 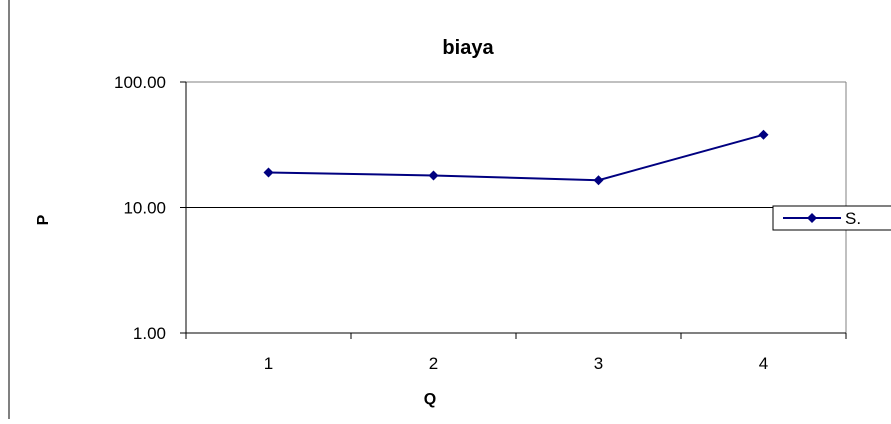 What do you see at coordinates (516, 157) in the screenshot?
I see `series-line` at bounding box center [516, 157].